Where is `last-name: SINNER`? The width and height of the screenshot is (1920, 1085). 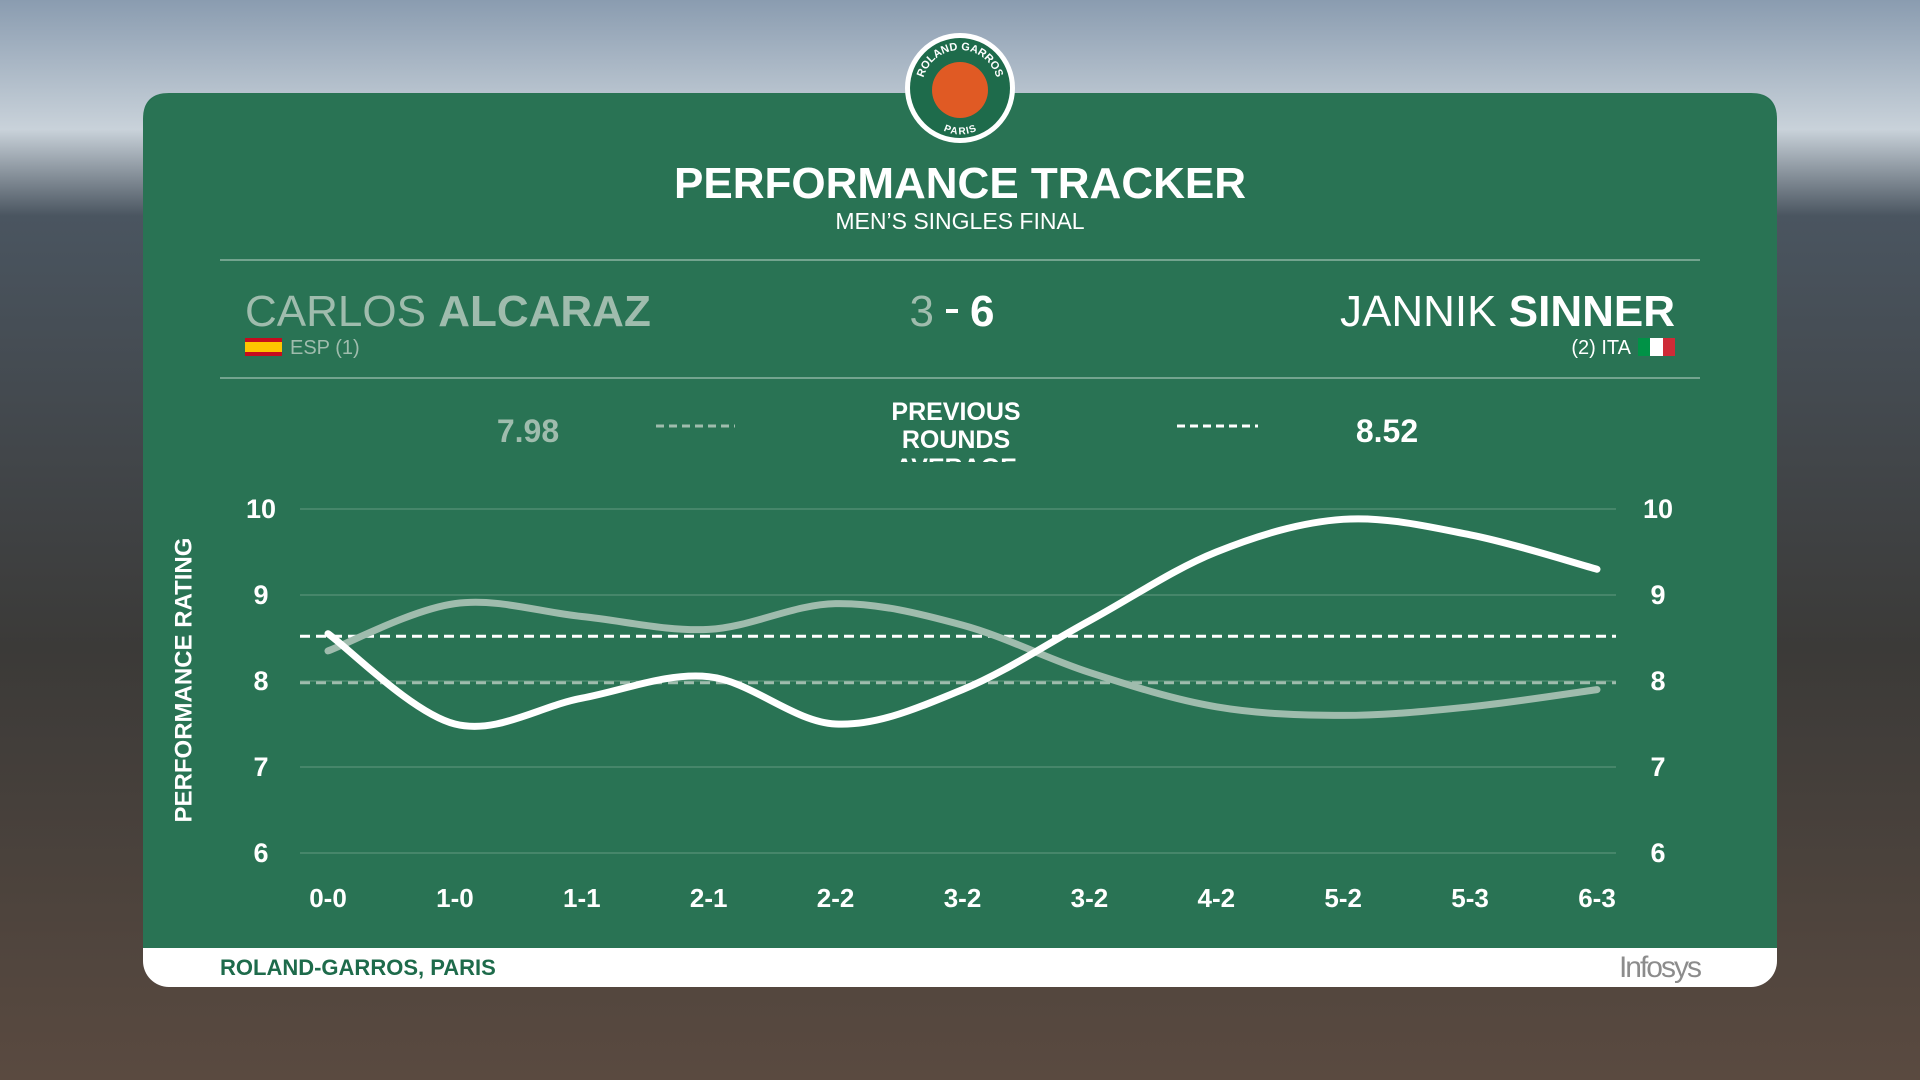
last-name: SINNER is located at coordinates (1592, 311).